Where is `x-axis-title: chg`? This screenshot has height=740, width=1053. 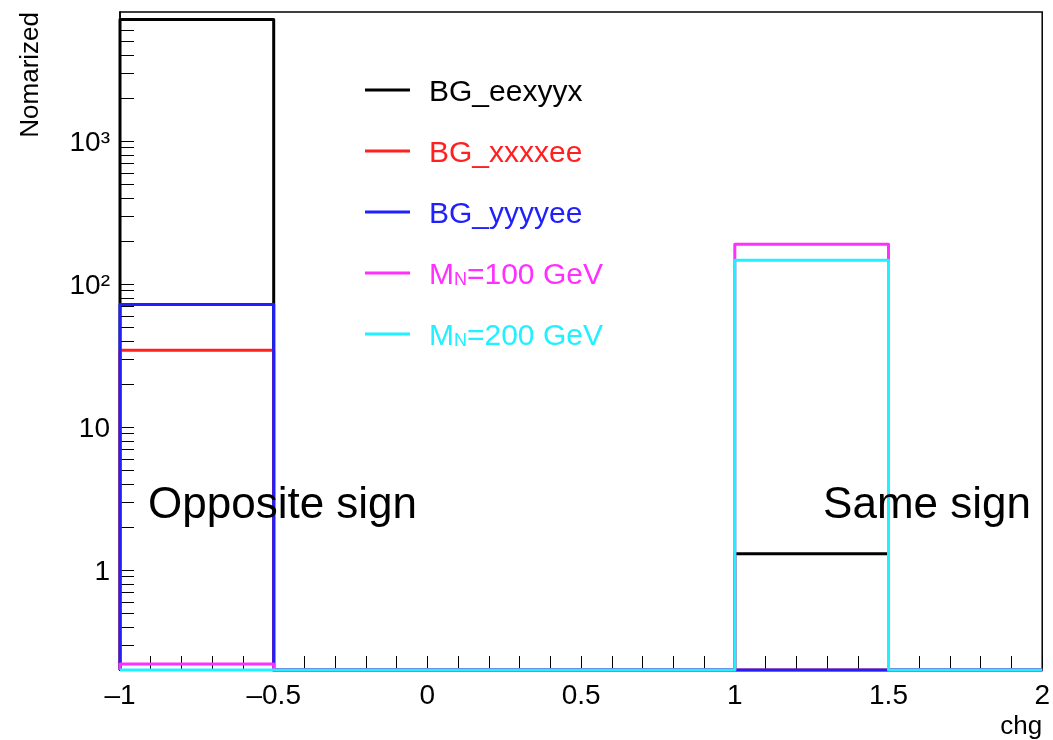
x-axis-title: chg is located at coordinates (1021, 725).